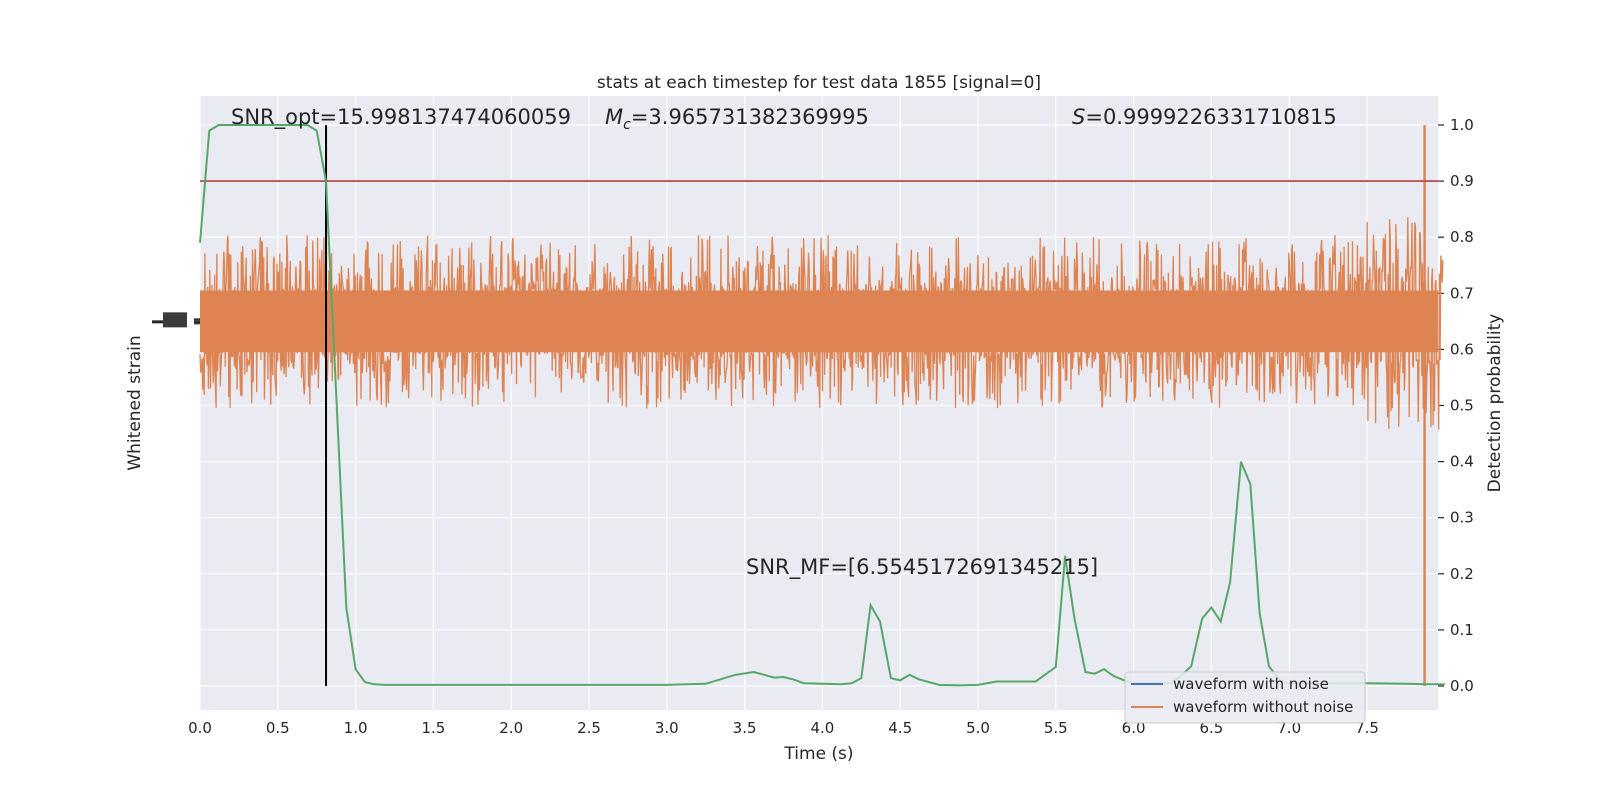  What do you see at coordinates (1462, 406) in the screenshot?
I see `right-tick-label: 0.5` at bounding box center [1462, 406].